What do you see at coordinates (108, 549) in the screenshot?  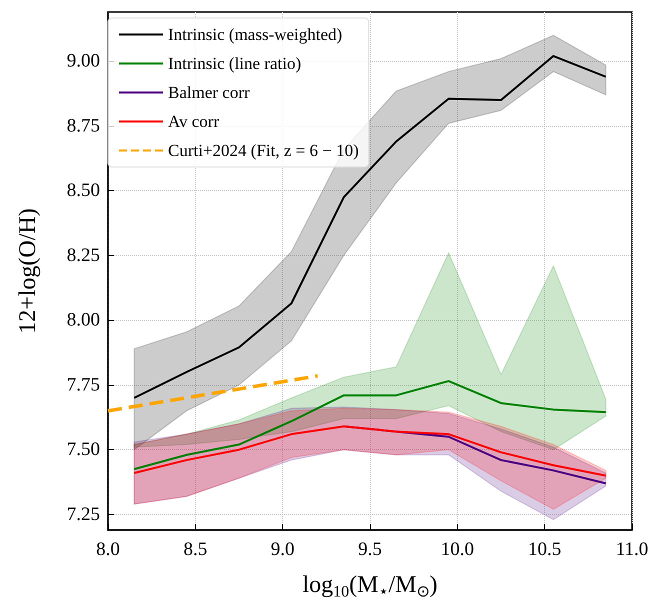 I see `x-tick-label: 8.0` at bounding box center [108, 549].